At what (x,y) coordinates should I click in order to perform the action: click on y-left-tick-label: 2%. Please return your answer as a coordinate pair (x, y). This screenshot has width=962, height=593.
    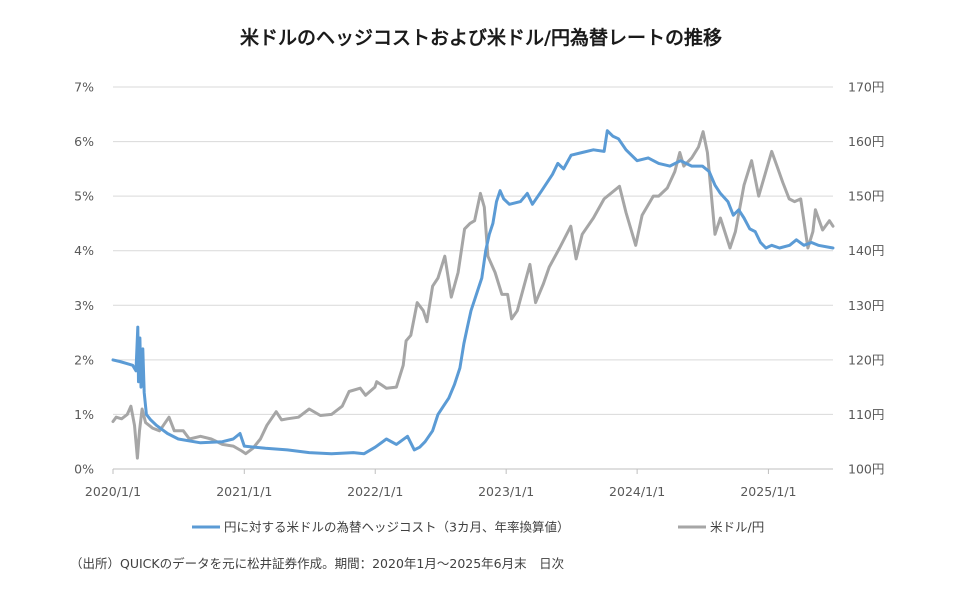
    Looking at the image, I should click on (84, 359).